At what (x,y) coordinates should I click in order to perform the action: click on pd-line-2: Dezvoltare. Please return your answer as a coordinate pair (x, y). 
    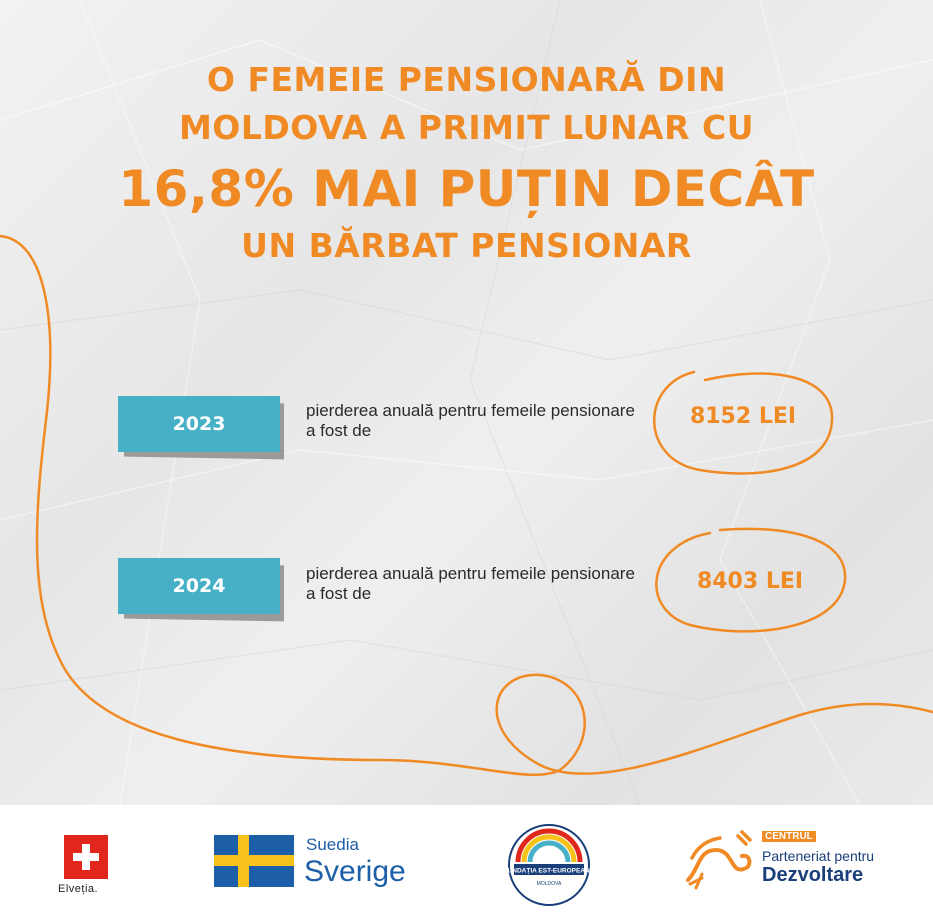
    Looking at the image, I should click on (813, 875).